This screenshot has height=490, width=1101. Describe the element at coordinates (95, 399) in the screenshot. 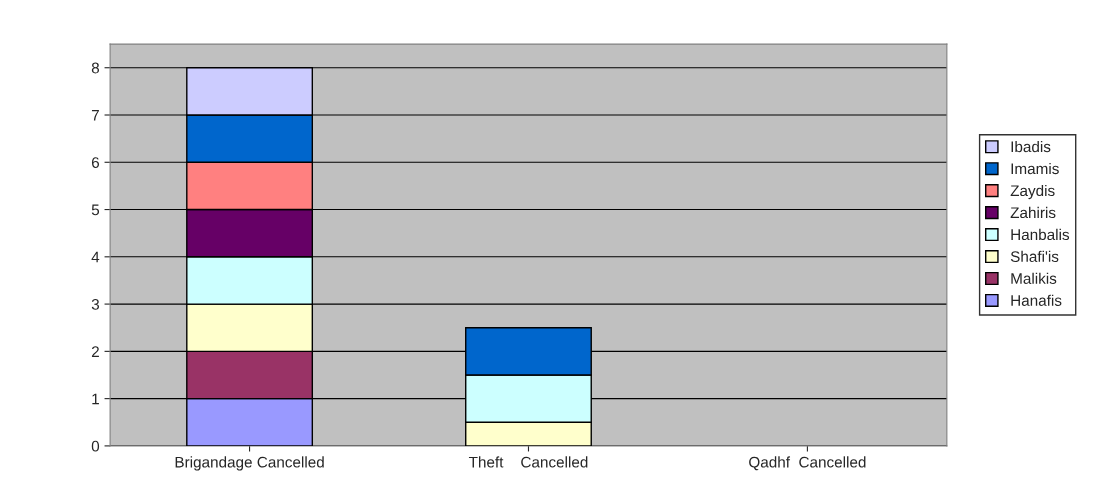

I see `y-tick-label: 1` at that location.